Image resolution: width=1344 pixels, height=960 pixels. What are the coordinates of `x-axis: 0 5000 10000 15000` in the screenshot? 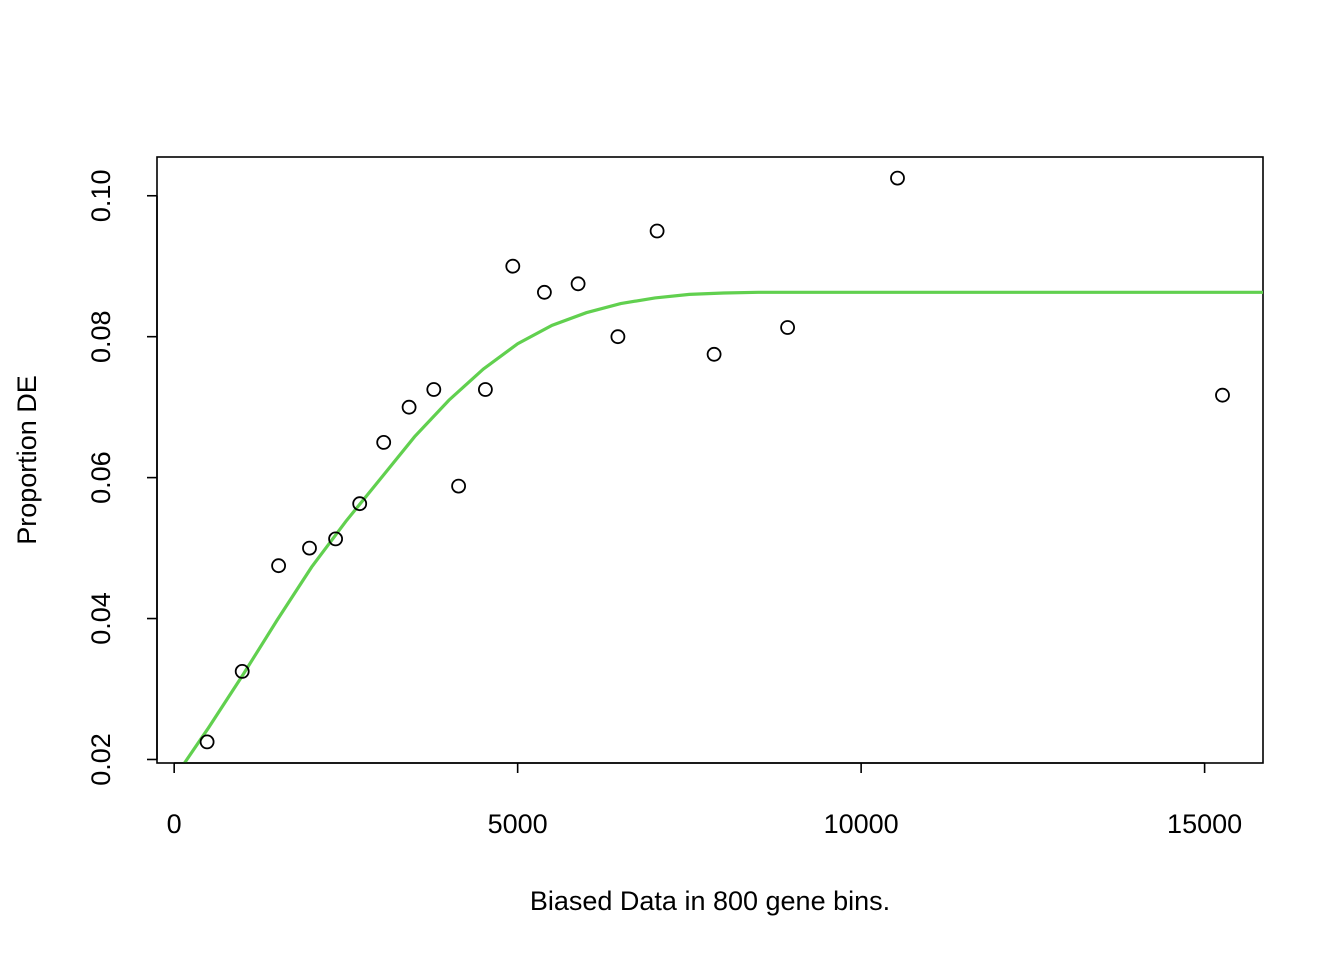 It's located at (704, 800).